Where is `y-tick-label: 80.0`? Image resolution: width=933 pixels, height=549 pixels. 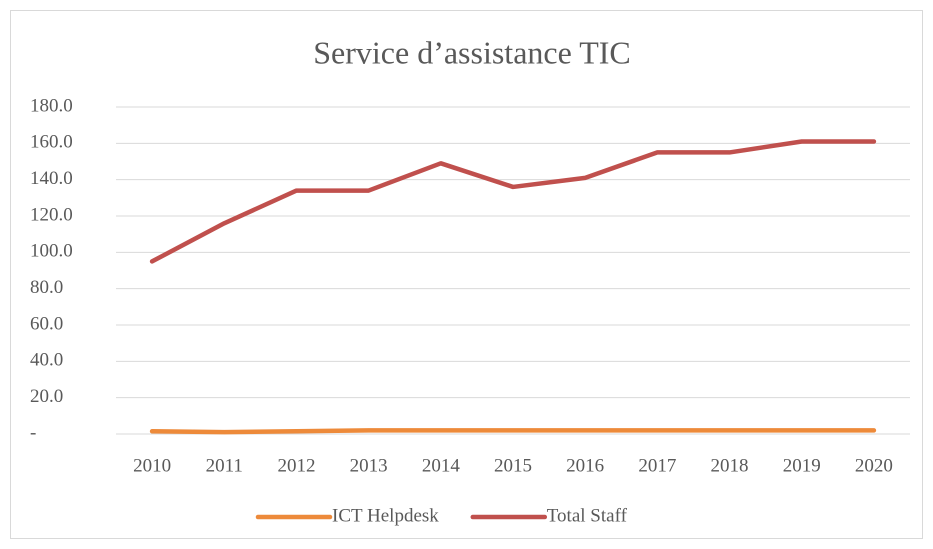
y-tick-label: 80.0 is located at coordinates (46, 287).